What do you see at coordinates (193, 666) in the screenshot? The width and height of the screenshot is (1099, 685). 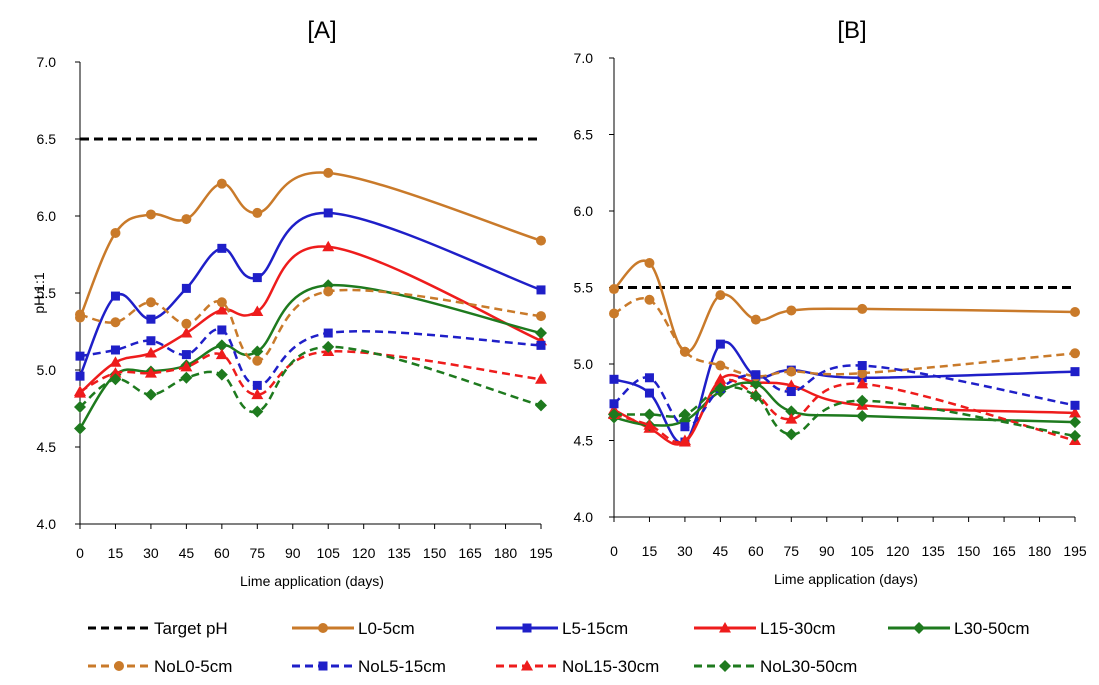 I see `legend-label: NoL0-5cm` at bounding box center [193, 666].